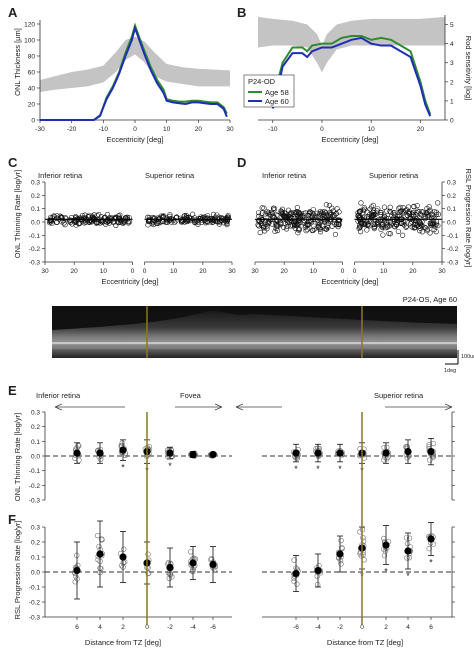 The height and width of the screenshot is (651, 474). I want to click on y-tick-label: 4, so click(452, 44).